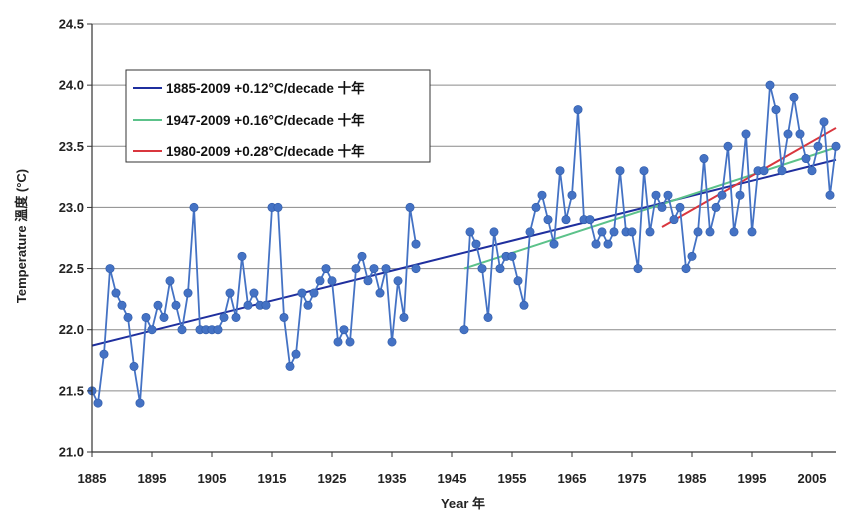  What do you see at coordinates (265, 151) in the screenshot?
I see `legend-label-3: 1980-2009 +0.28°C/decade 十年` at bounding box center [265, 151].